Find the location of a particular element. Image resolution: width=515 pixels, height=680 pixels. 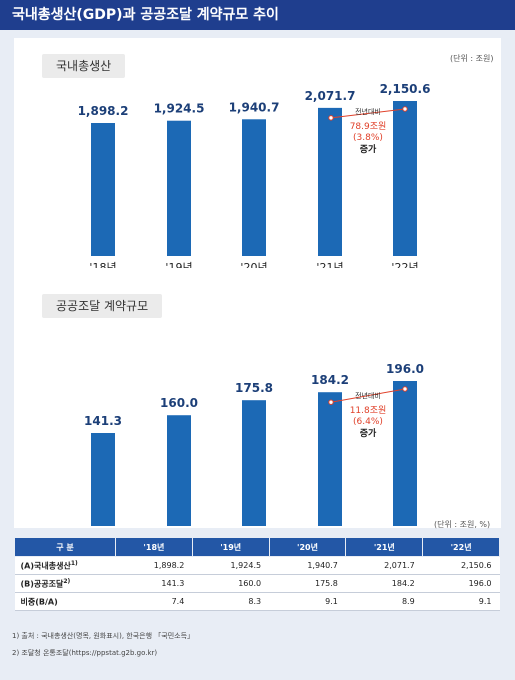

chart2-unit-note: (단위 : 조원, %) is located at coordinates (462, 524).